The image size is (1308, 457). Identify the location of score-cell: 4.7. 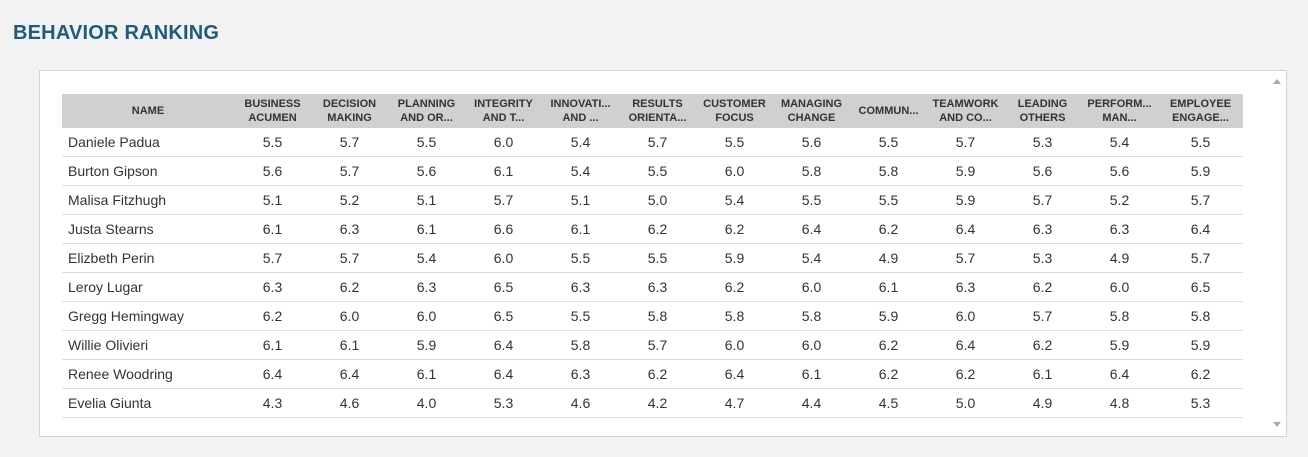
(734, 403).